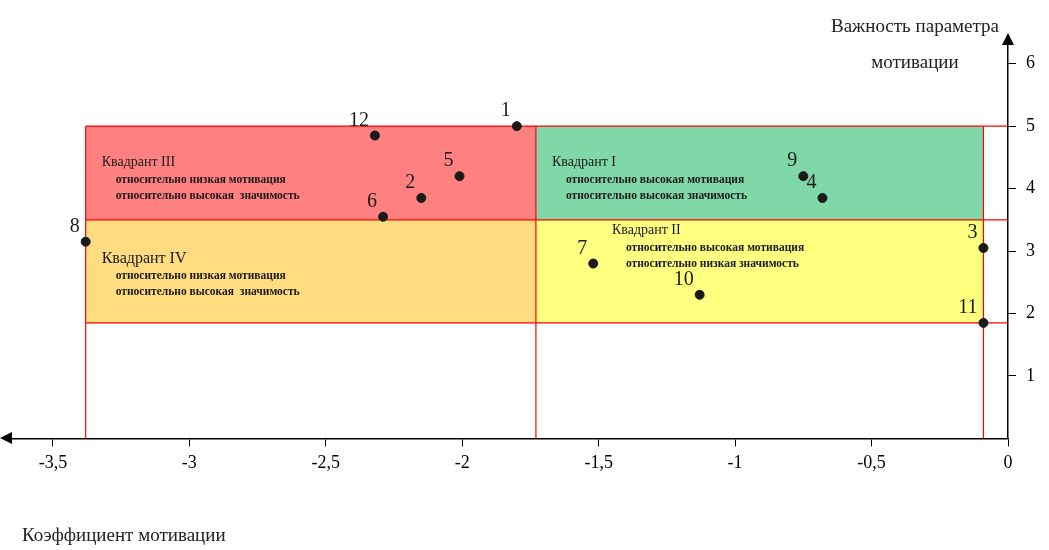  I want to click on y-tick-label: 3, so click(1030, 249).